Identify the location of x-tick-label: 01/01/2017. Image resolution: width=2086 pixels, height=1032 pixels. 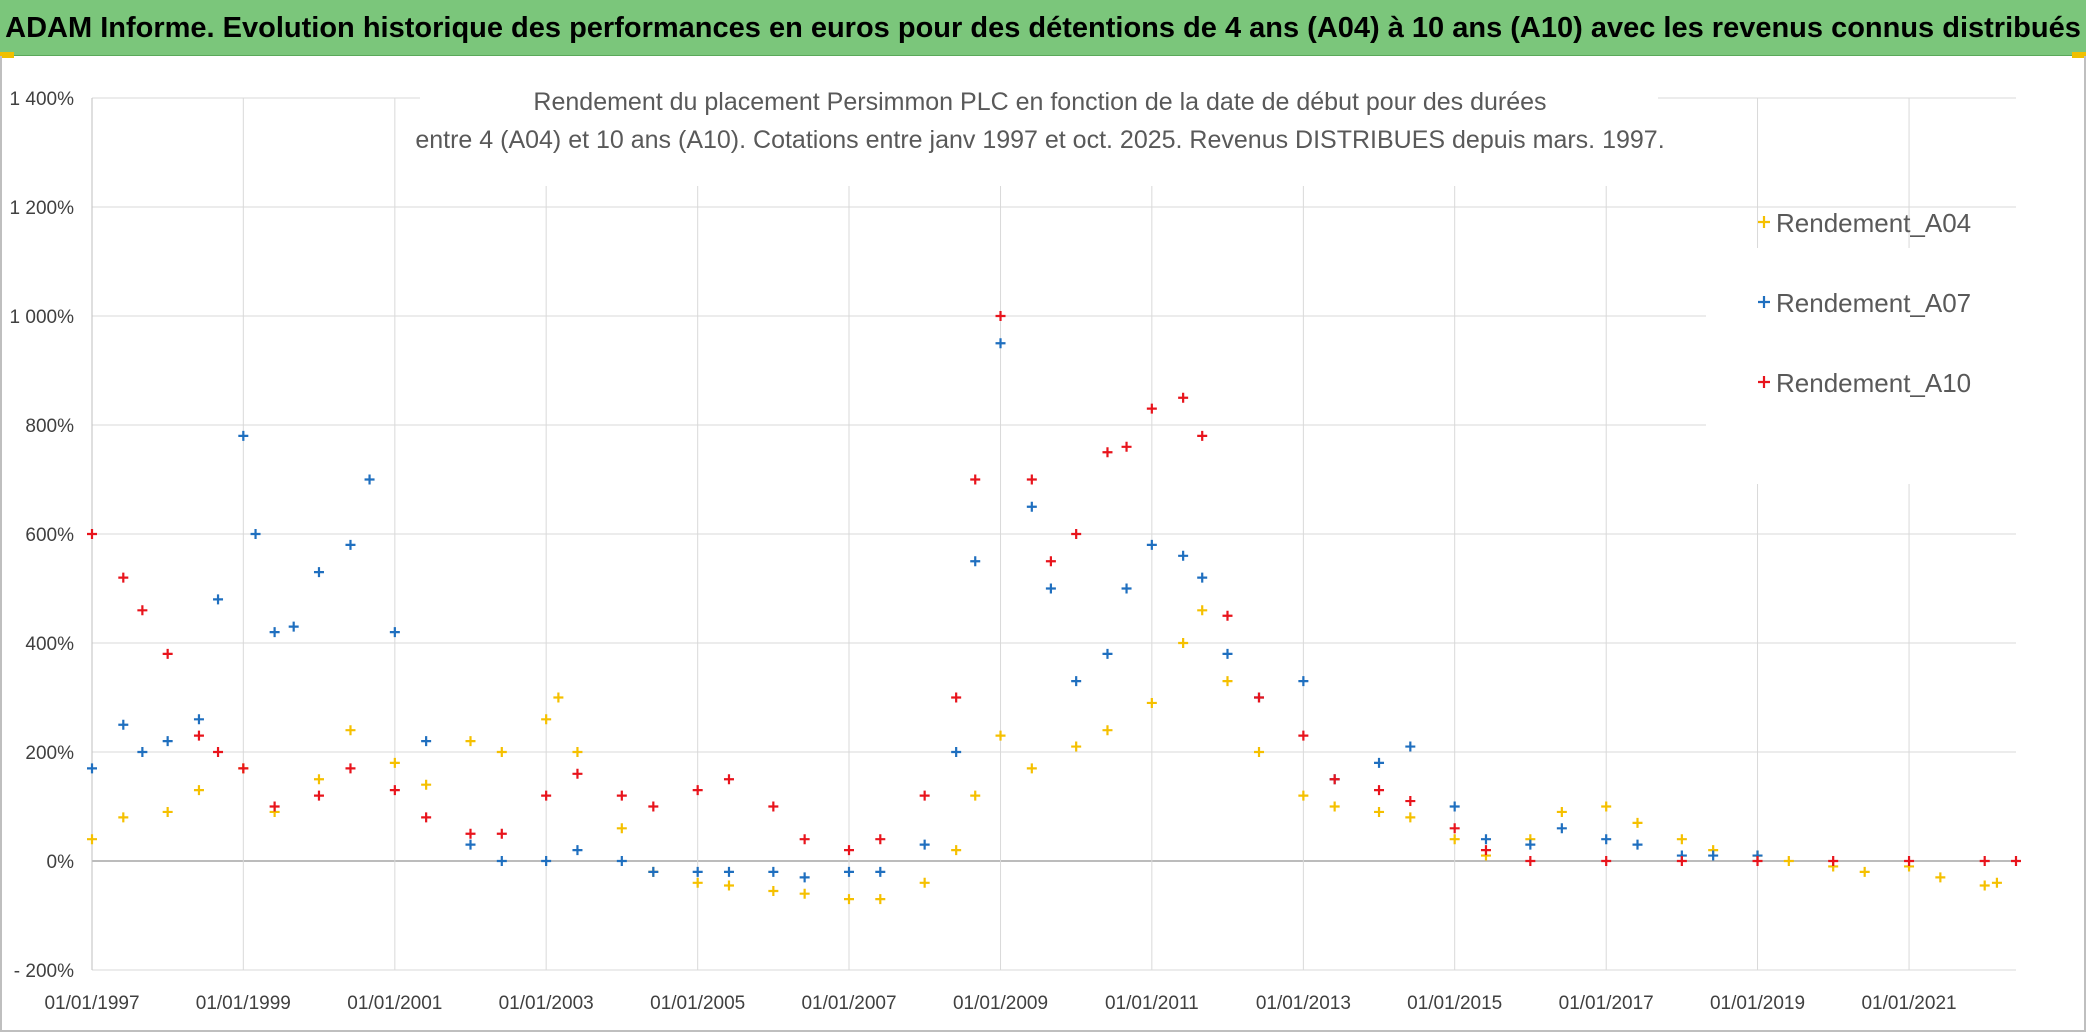
(1606, 1003).